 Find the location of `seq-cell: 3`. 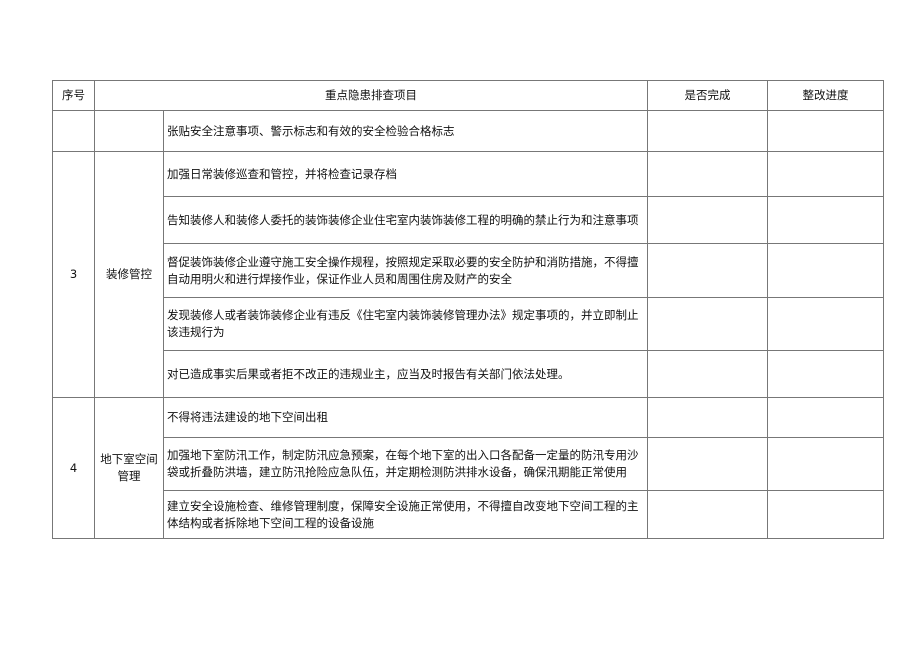

seq-cell: 3 is located at coordinates (73, 274).